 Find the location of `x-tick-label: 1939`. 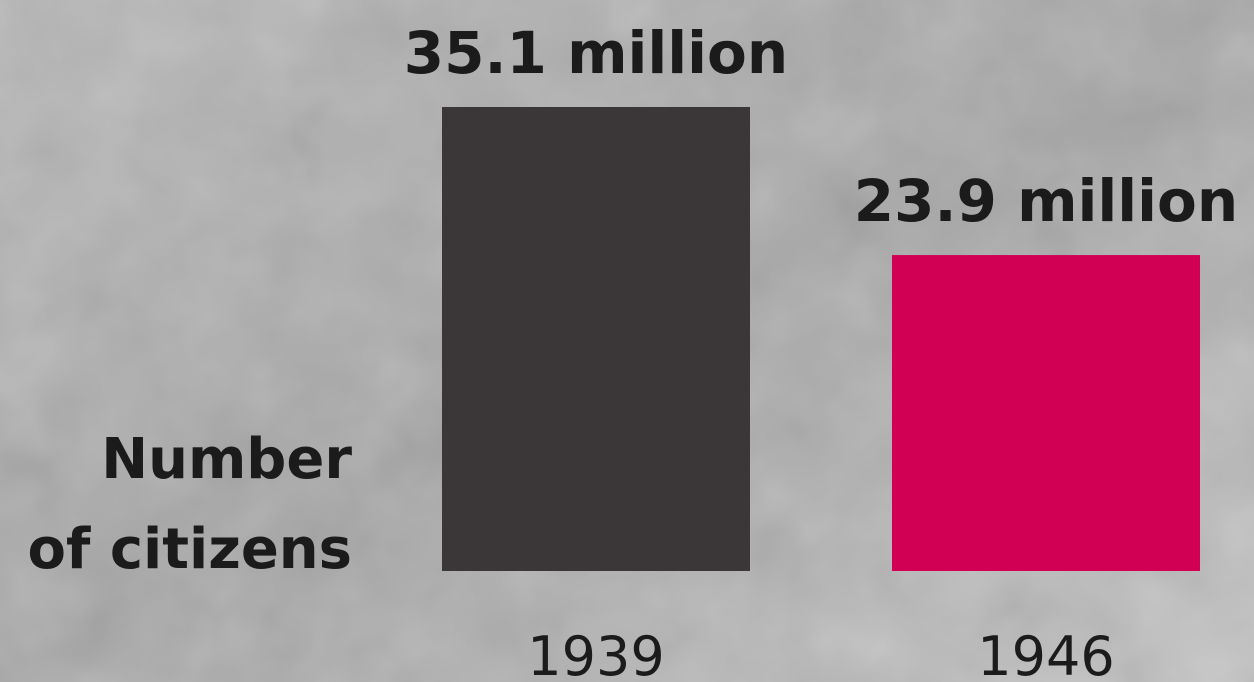

x-tick-label: 1939 is located at coordinates (595, 653).